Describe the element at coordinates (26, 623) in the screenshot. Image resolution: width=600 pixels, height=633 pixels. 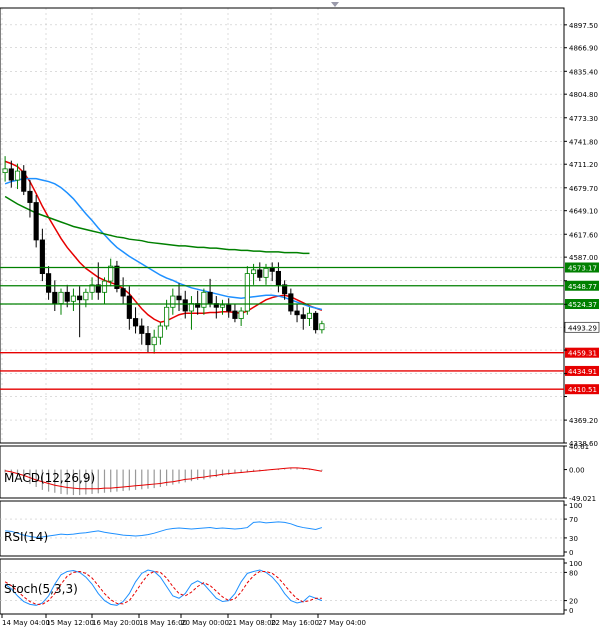
I see `x-tick-label: 14 May 04:00` at that location.